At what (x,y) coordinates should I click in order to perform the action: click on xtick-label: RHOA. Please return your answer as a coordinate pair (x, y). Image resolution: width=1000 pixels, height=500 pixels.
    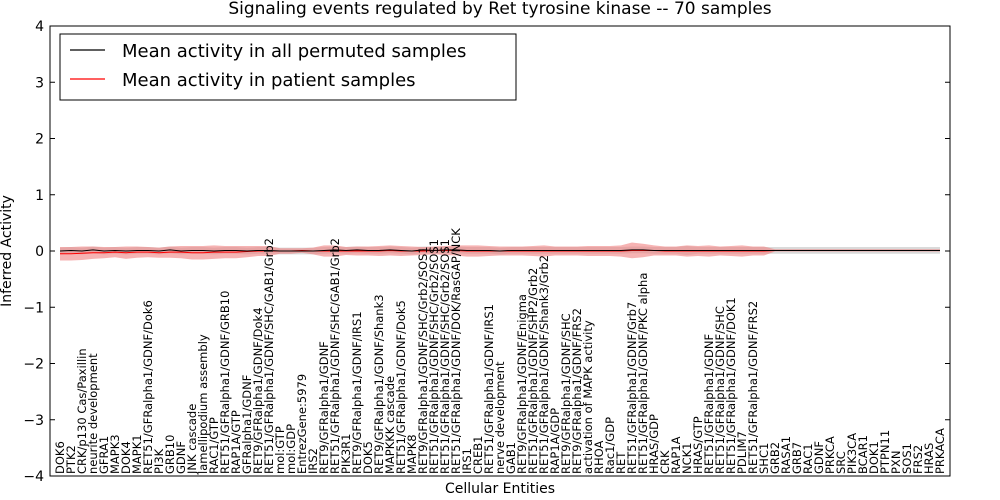
    Looking at the image, I should click on (599, 457).